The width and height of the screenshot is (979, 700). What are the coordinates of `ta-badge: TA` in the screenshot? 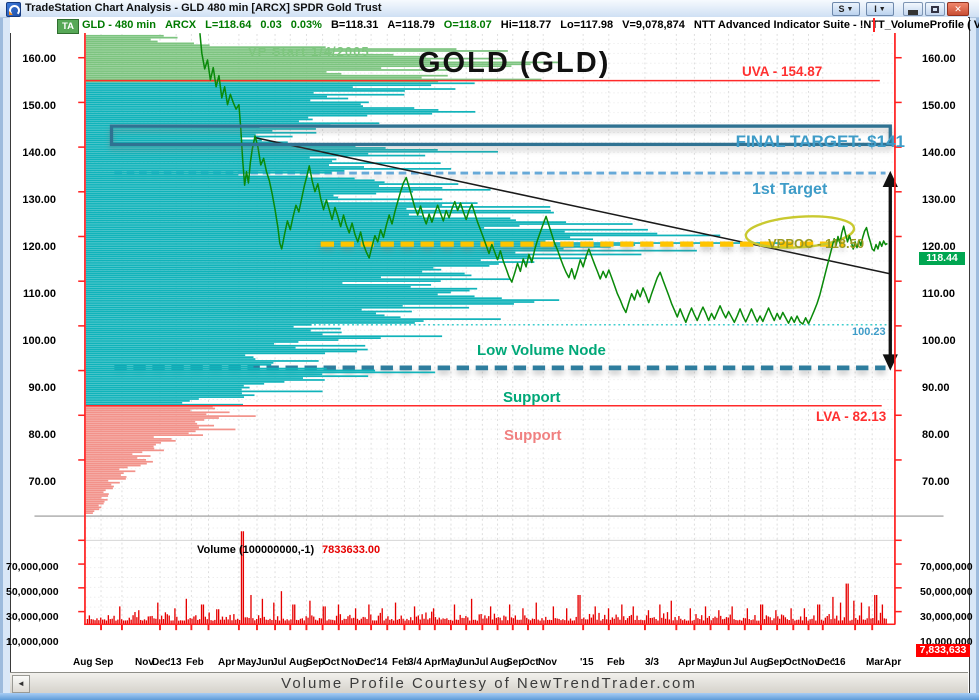 It's located at (68, 26).